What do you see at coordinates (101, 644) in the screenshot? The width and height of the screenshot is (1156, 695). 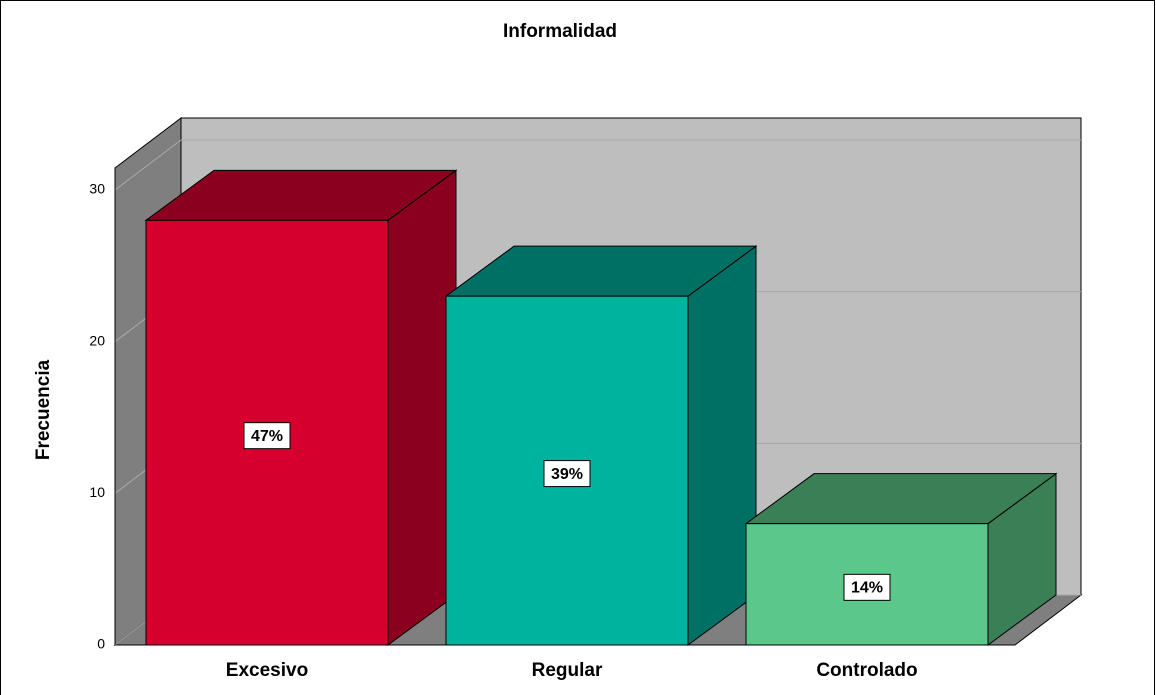 I see `y-tick-label: 0` at bounding box center [101, 644].